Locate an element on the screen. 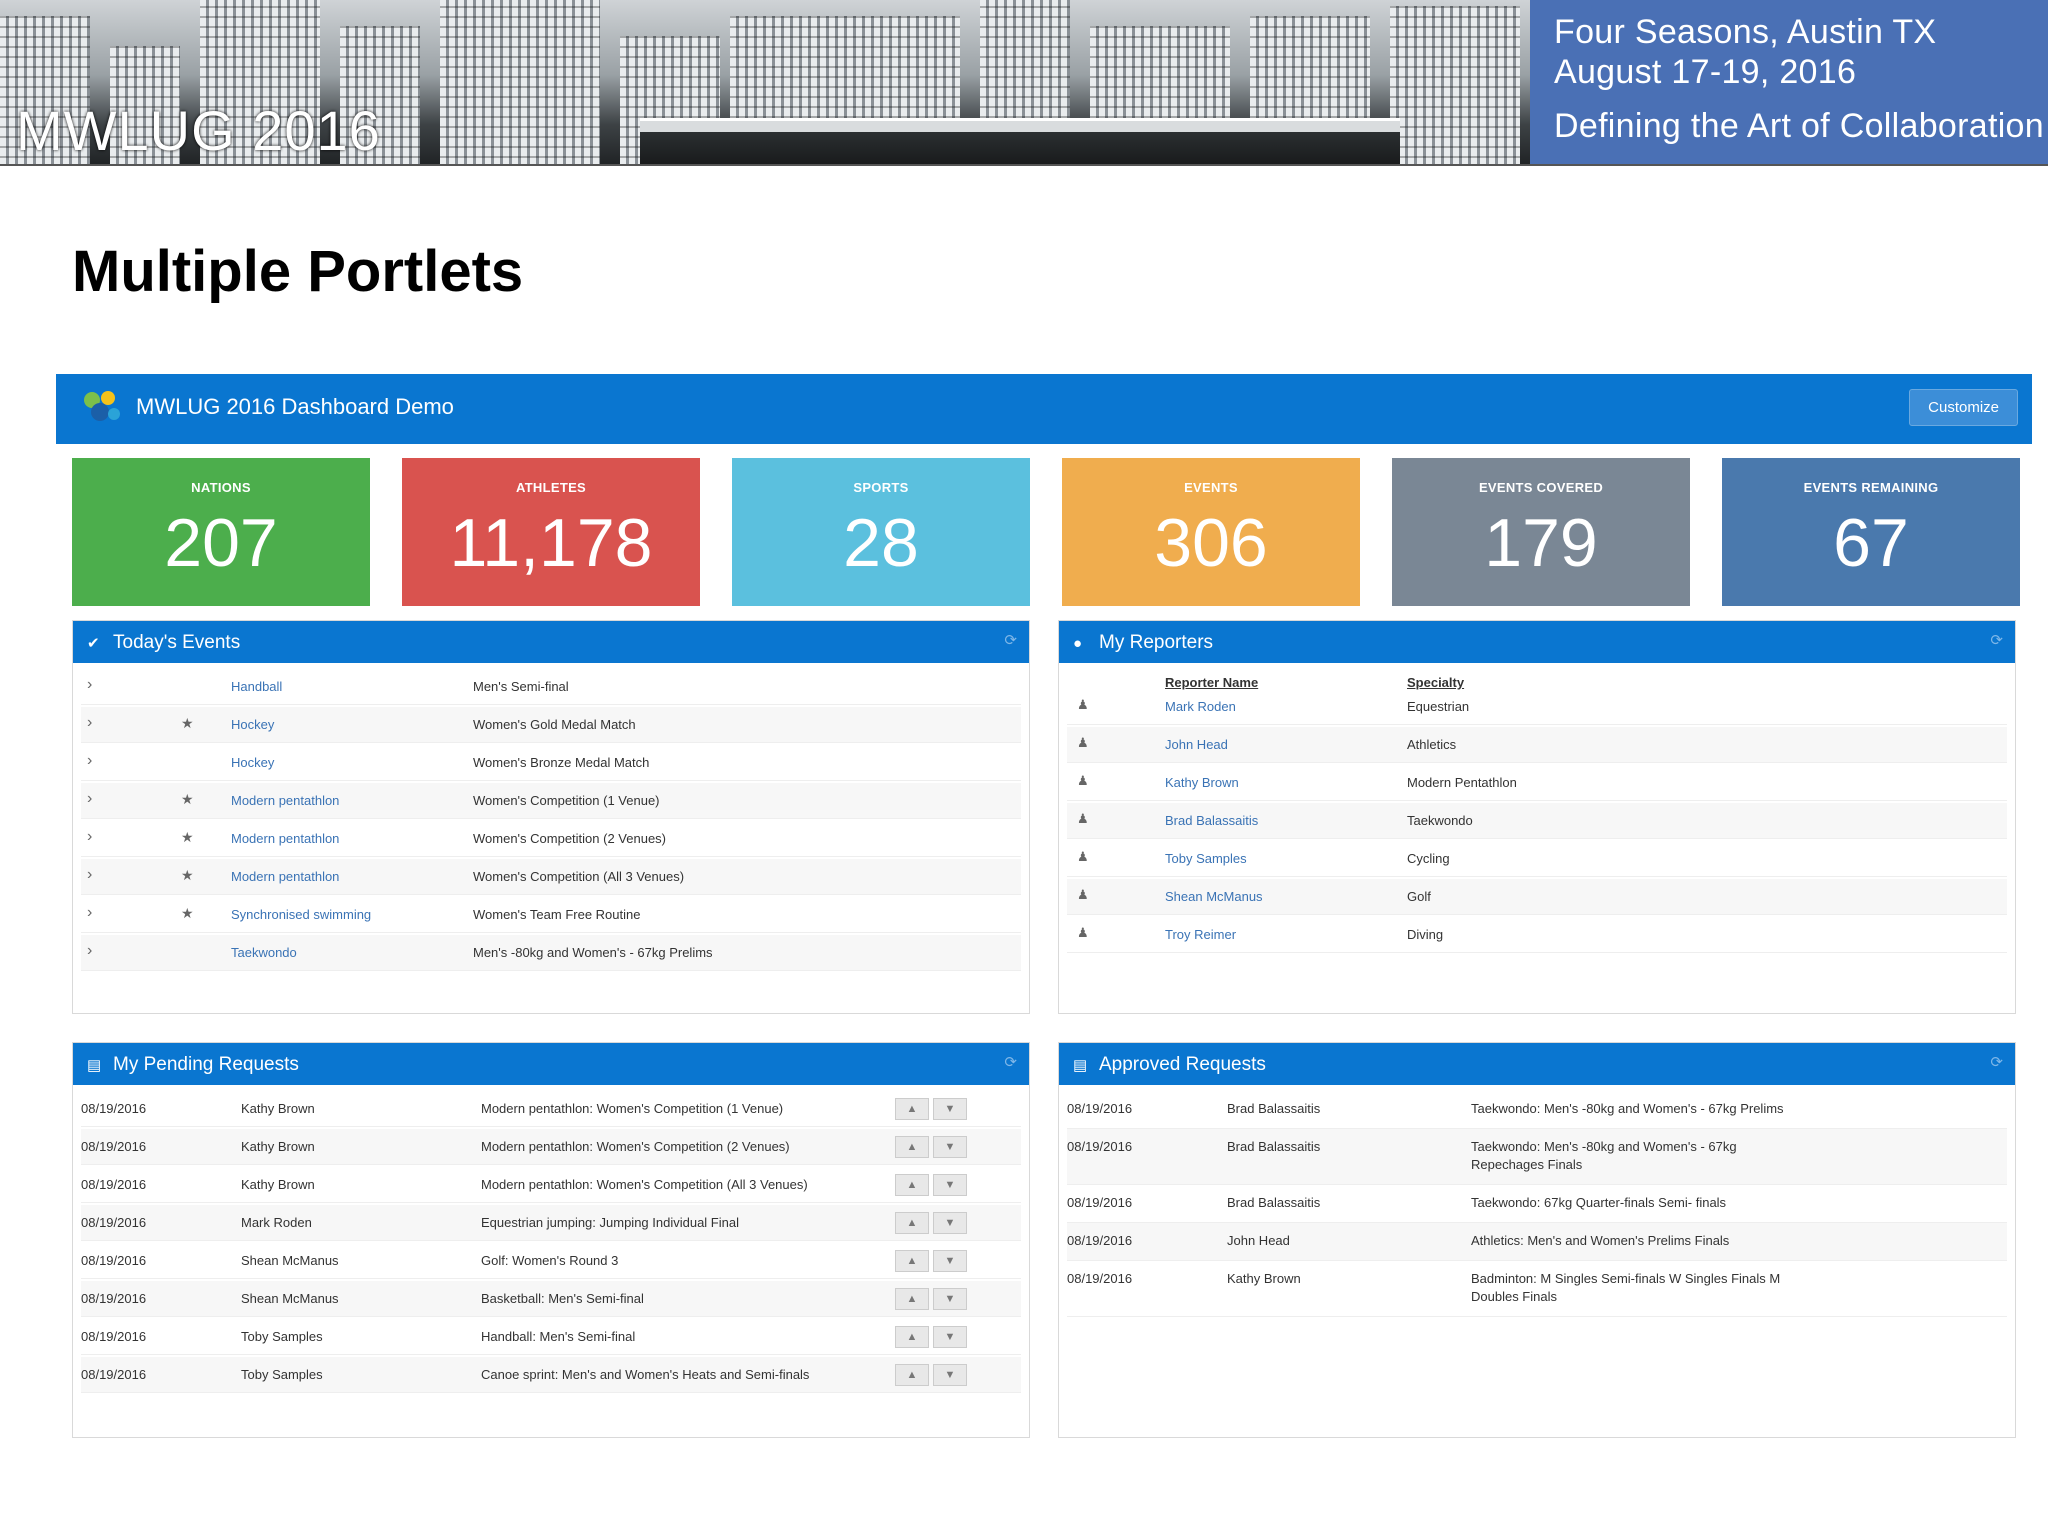  customize-button: Customize is located at coordinates (1963, 407).